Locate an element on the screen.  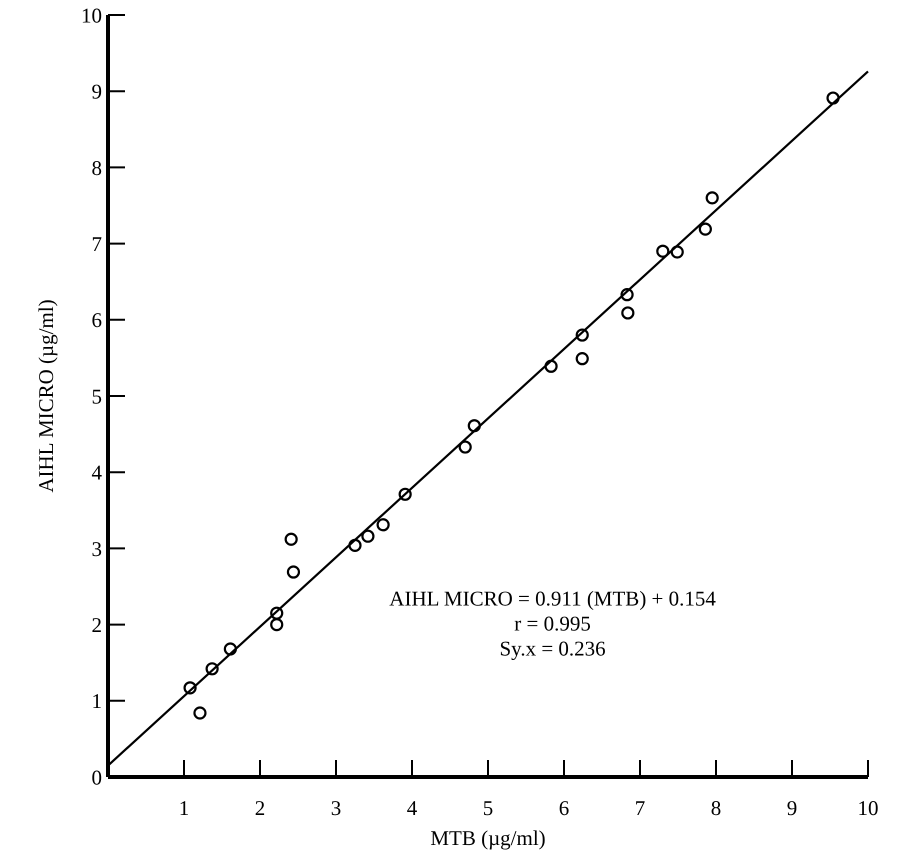
x-tick-label: 7 is located at coordinates (640, 808).